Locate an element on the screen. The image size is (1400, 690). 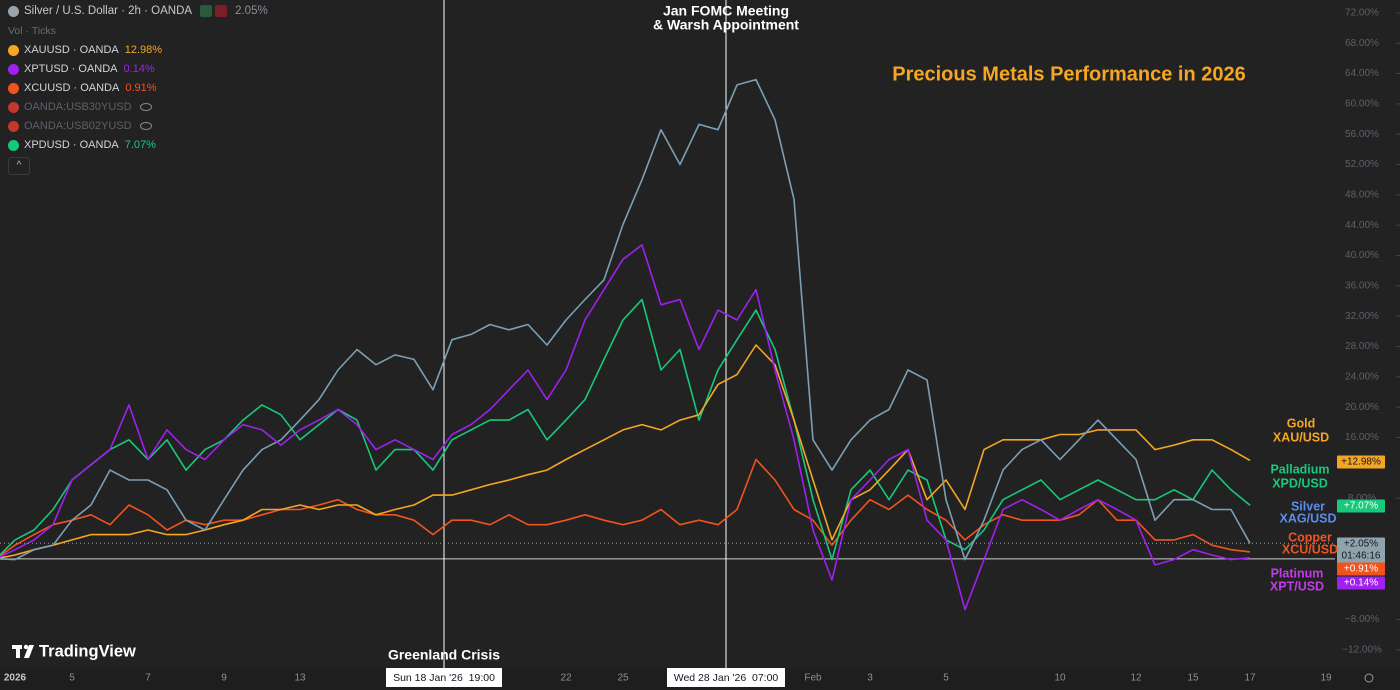
x-tick-label: 2026 is located at coordinates (15, 678).